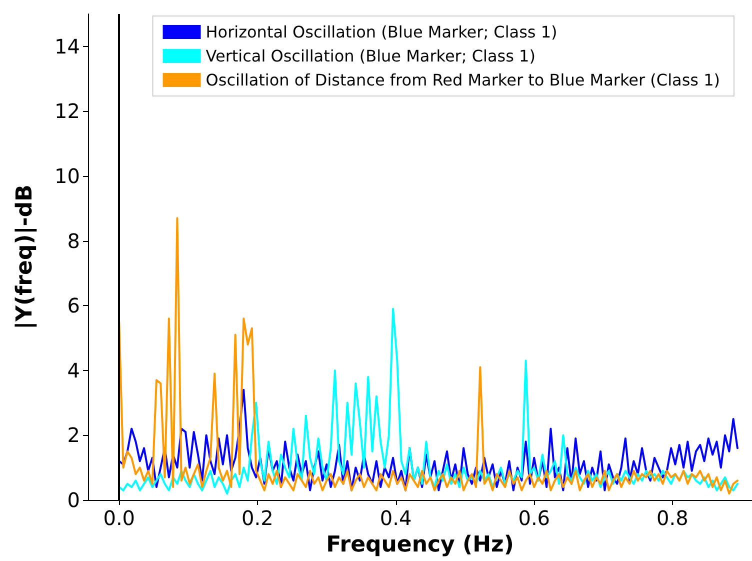  Describe the element at coordinates (672, 518) in the screenshot. I see `x-tick-label: 0.8` at that location.